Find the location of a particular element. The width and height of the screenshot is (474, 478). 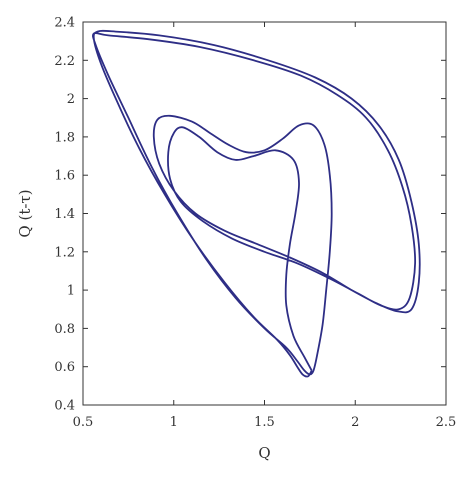

y-tick-label: 2.4 is located at coordinates (64, 23).